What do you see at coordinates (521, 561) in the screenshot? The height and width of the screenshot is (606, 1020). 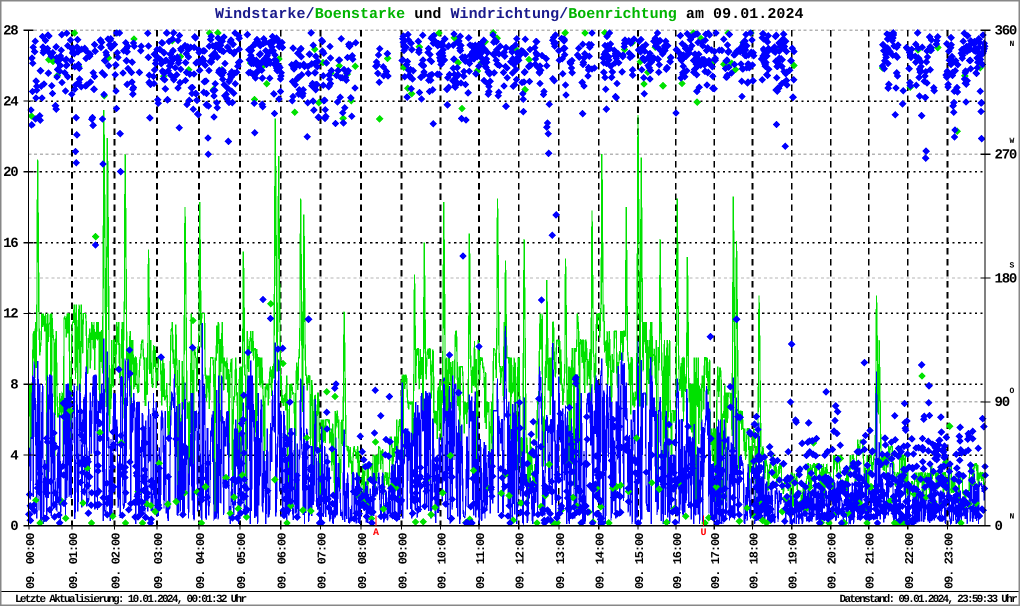 I see `svg-text: 09. 12:00` at bounding box center [521, 561].